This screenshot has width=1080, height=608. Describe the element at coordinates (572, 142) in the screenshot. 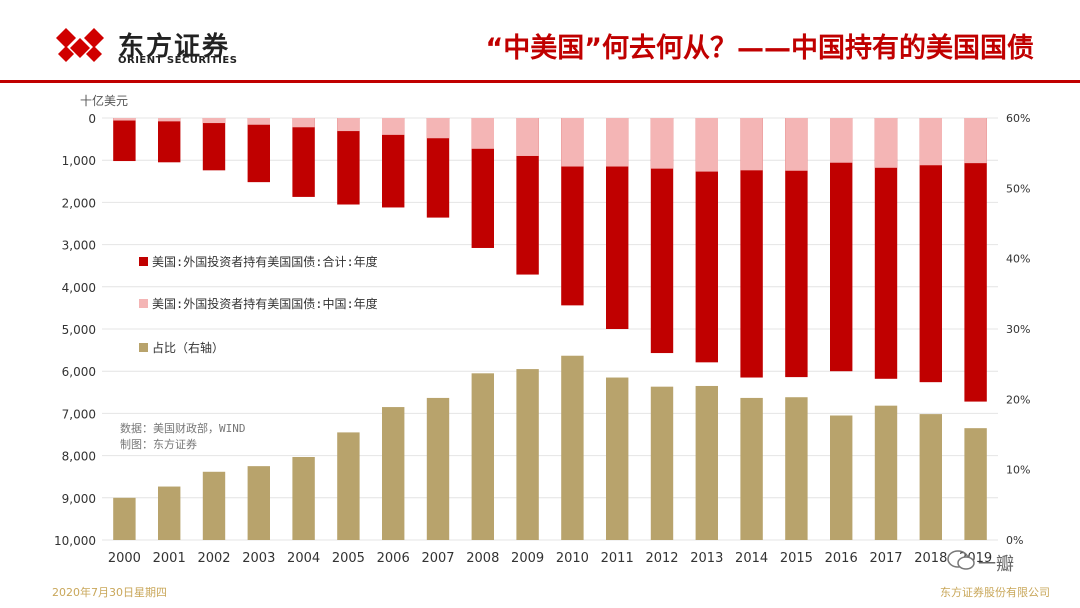

I see `bar-china-2010` at that location.